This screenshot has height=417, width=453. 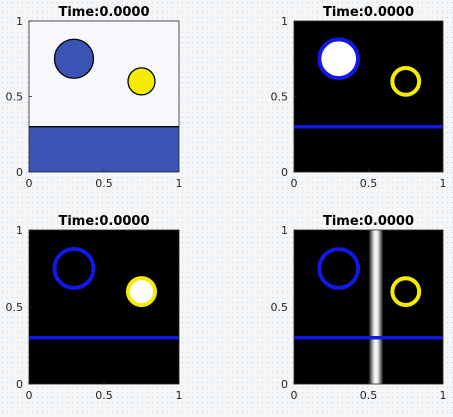 What do you see at coordinates (104, 149) in the screenshot?
I see `fluid-region` at bounding box center [104, 149].